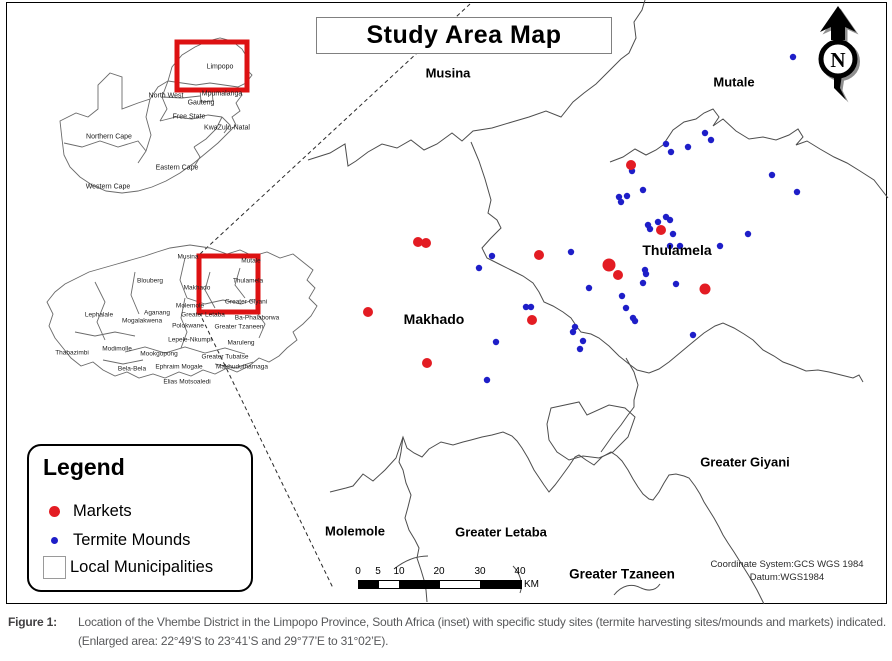  What do you see at coordinates (157, 313) in the screenshot?
I see `inset-limpopo-label-aganang: Aganang` at bounding box center [157, 313].